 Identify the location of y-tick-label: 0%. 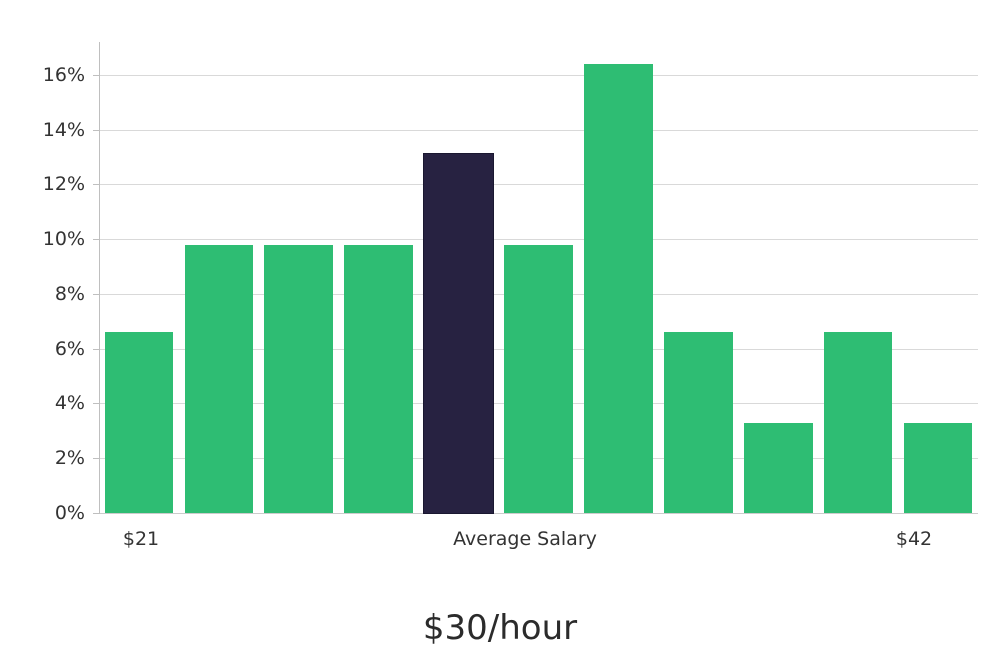
(69, 513).